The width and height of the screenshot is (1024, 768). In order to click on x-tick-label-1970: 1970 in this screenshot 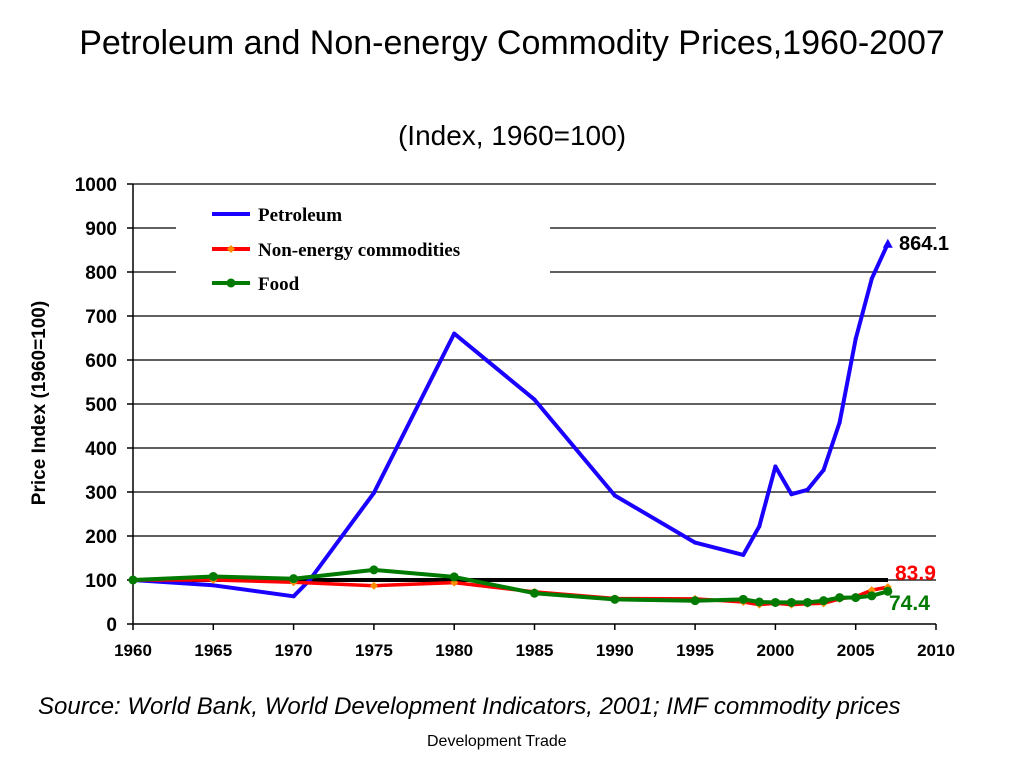, I will do `click(294, 650)`.